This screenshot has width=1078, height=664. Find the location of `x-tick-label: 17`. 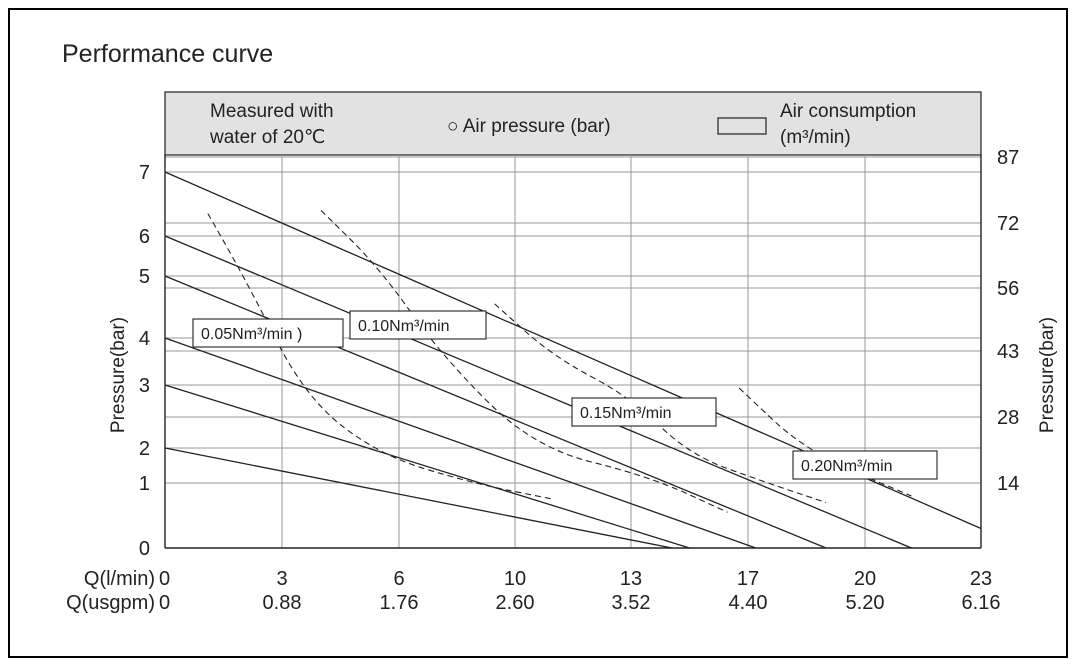

x-tick-label: 17 is located at coordinates (748, 579).